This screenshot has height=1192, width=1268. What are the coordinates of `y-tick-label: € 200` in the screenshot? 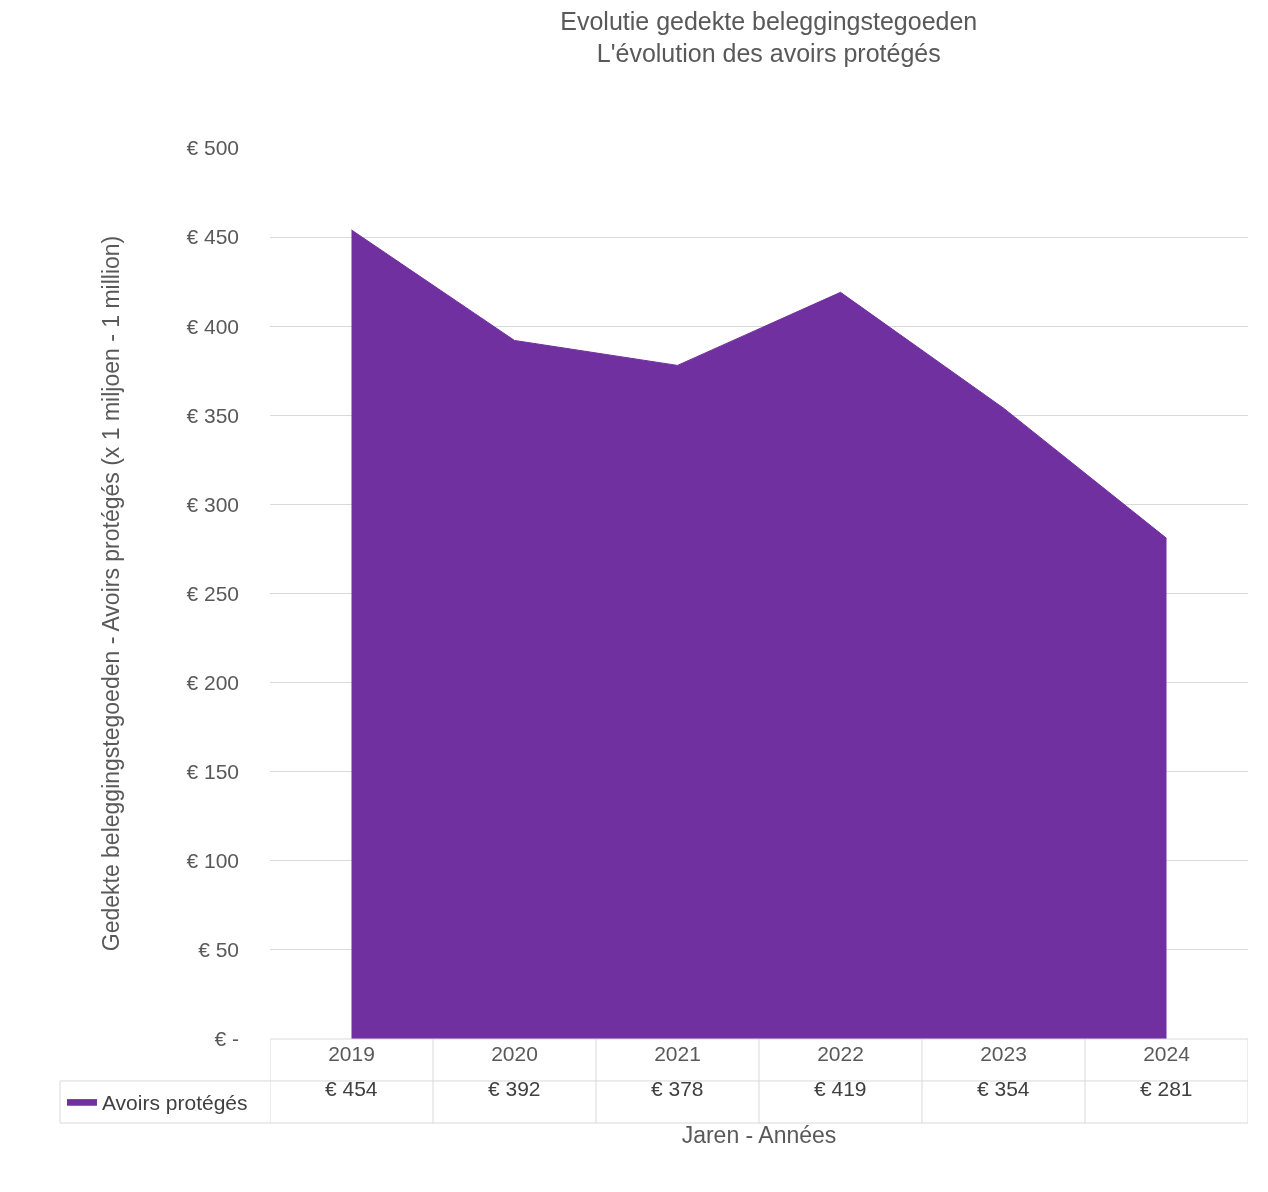 It's located at (212, 682).